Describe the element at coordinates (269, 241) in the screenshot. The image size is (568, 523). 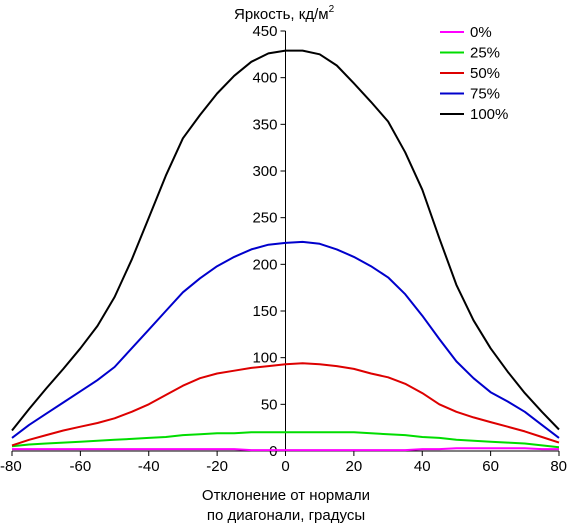
I see `y-axis: 0 50 100 150 200 250 300 350 400 450` at that location.